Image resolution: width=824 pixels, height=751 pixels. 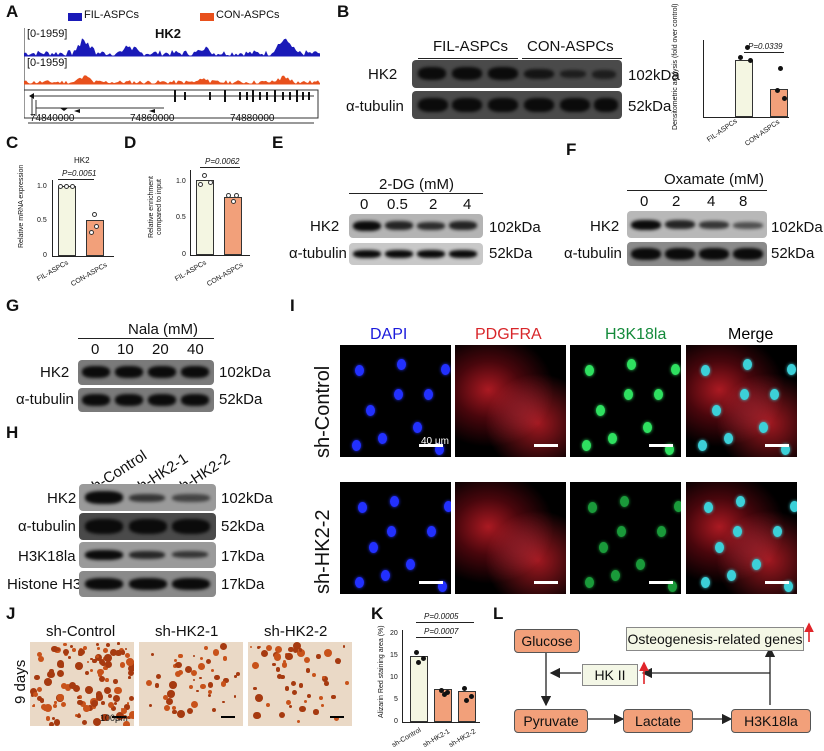 I want to click on k-ytick-0: 0, so click(x=396, y=721).